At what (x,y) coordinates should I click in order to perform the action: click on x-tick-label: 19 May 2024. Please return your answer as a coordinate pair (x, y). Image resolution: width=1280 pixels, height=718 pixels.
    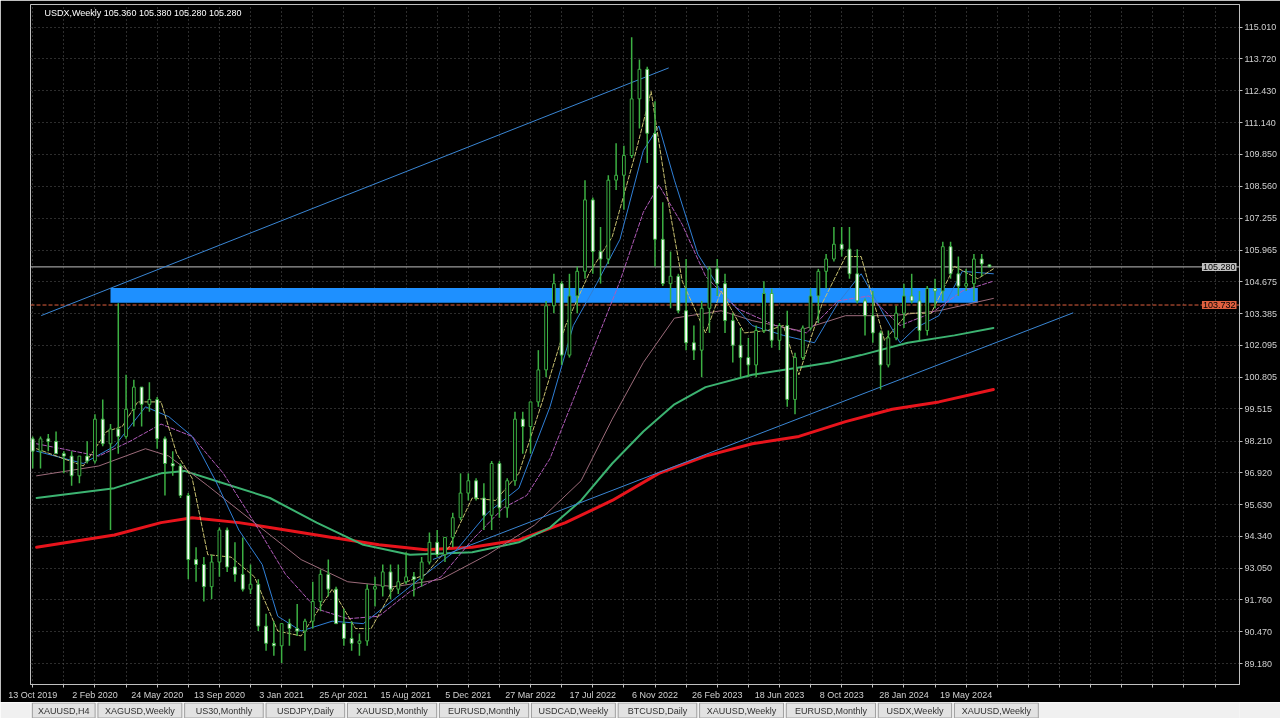
    Looking at the image, I should click on (966, 694).